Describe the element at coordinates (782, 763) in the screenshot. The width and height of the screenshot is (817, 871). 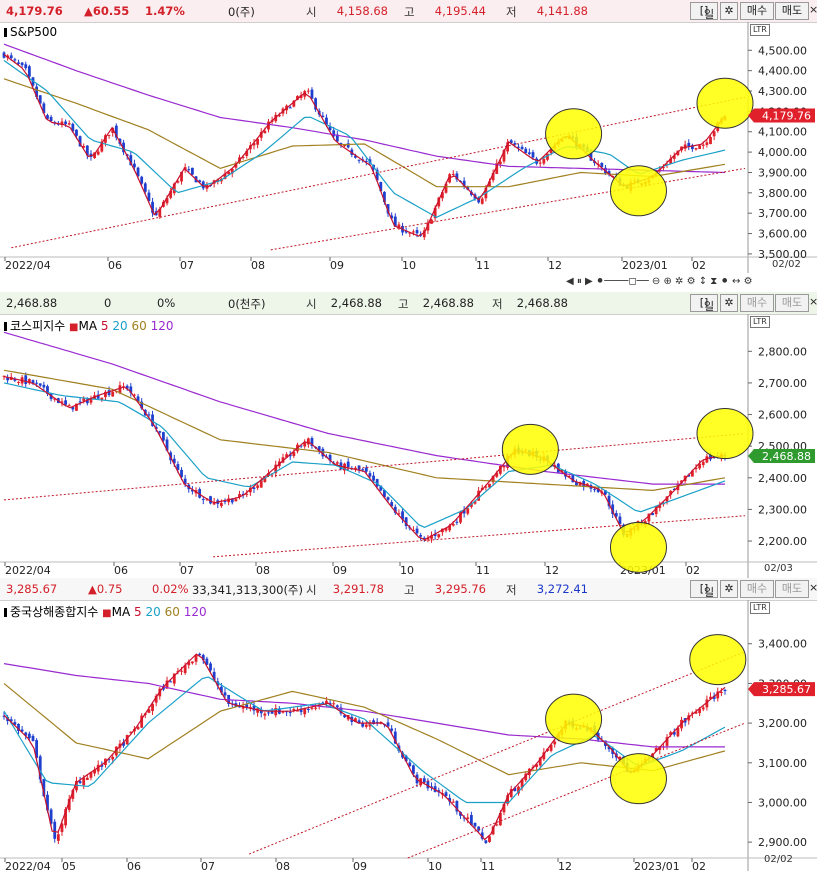
I see `y-tick-label: 3,100.00` at that location.